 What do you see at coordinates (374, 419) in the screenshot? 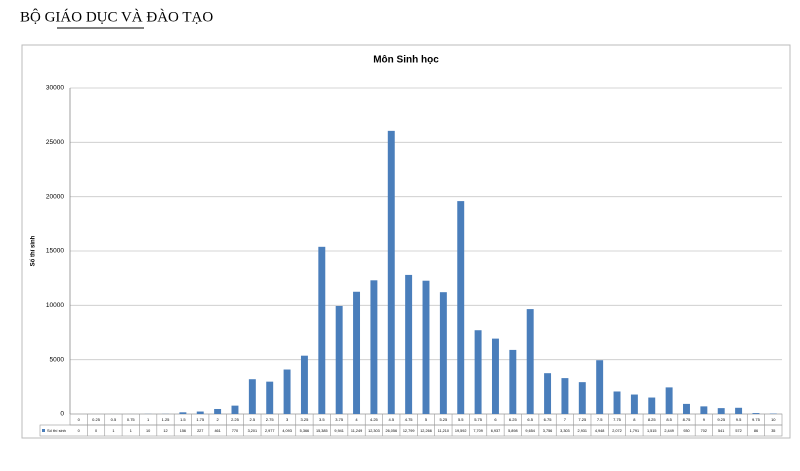
I see `x-tick-label: 4.25` at bounding box center [374, 419].